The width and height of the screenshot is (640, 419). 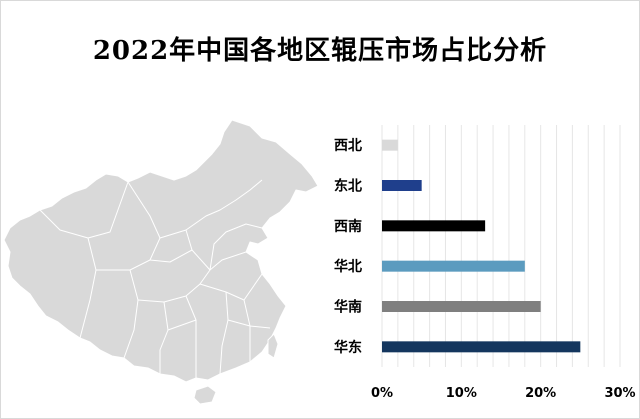 What do you see at coordinates (382, 393) in the screenshot?
I see `x-tick-label: 0%` at bounding box center [382, 393].